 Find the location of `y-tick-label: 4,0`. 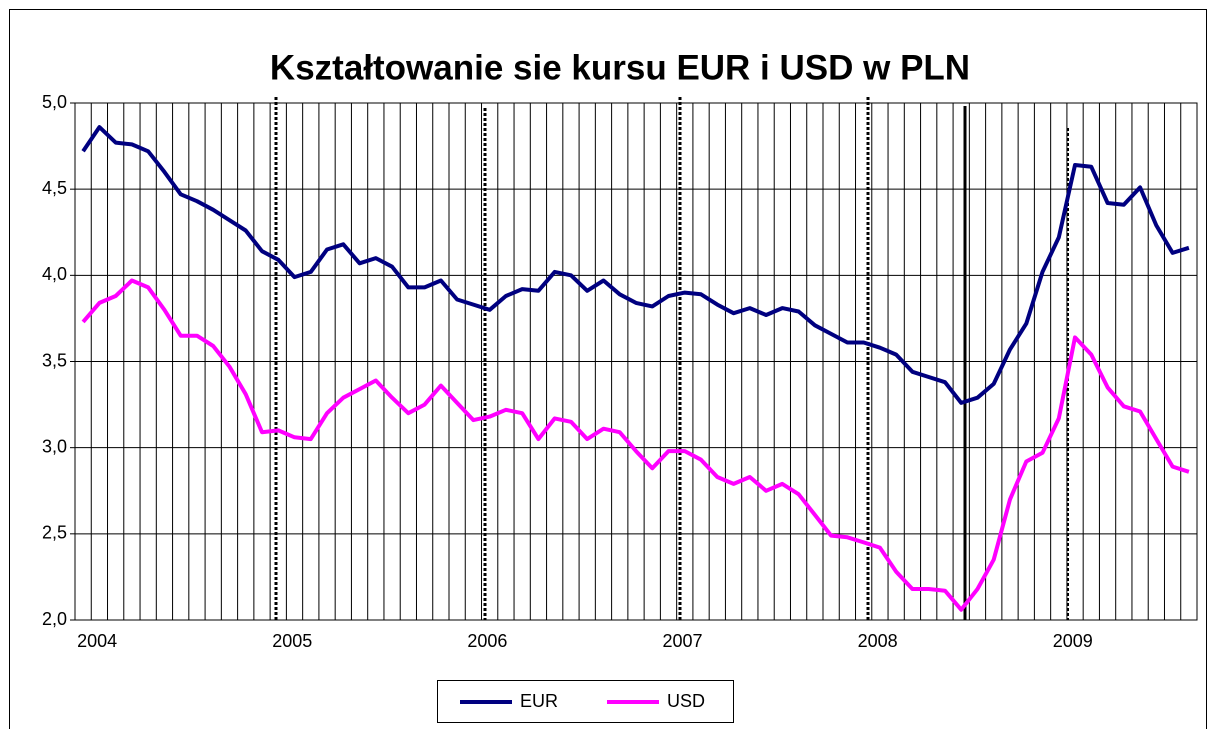

y-tick-label: 4,0 is located at coordinates (54, 274).